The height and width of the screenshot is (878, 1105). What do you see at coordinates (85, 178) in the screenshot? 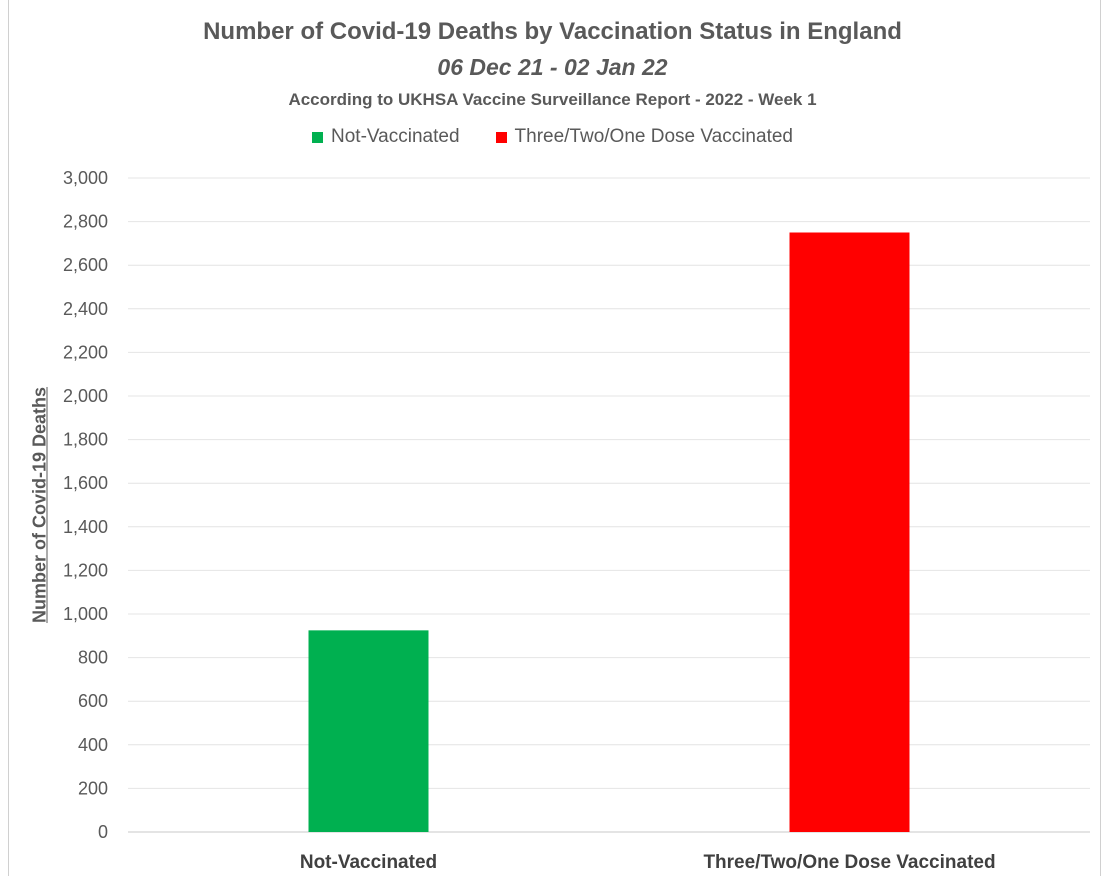
I see `y-tick-label: 3,000` at bounding box center [85, 178].